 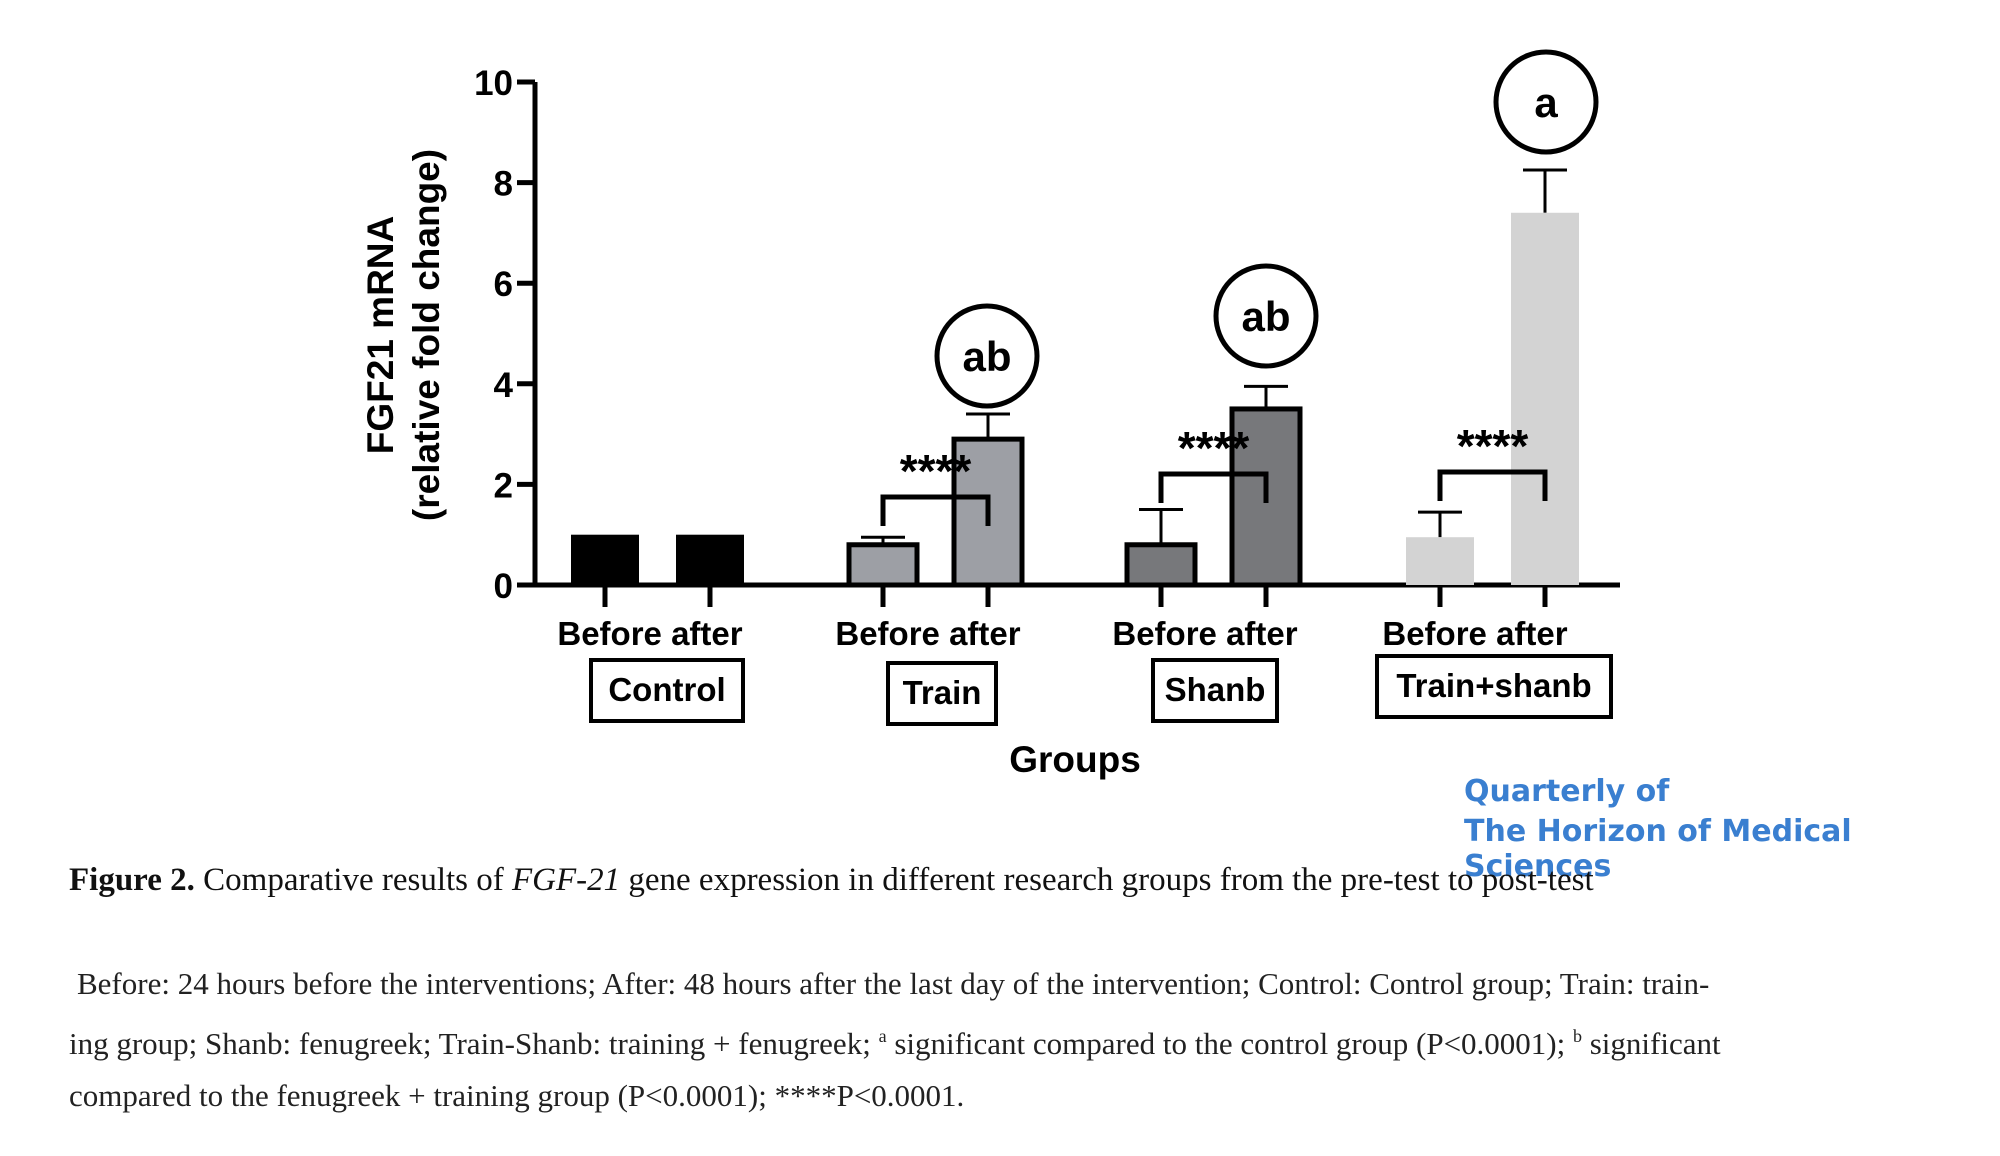 What do you see at coordinates (353, 880) in the screenshot?
I see `caption-text-pre: Comparative results of` at bounding box center [353, 880].